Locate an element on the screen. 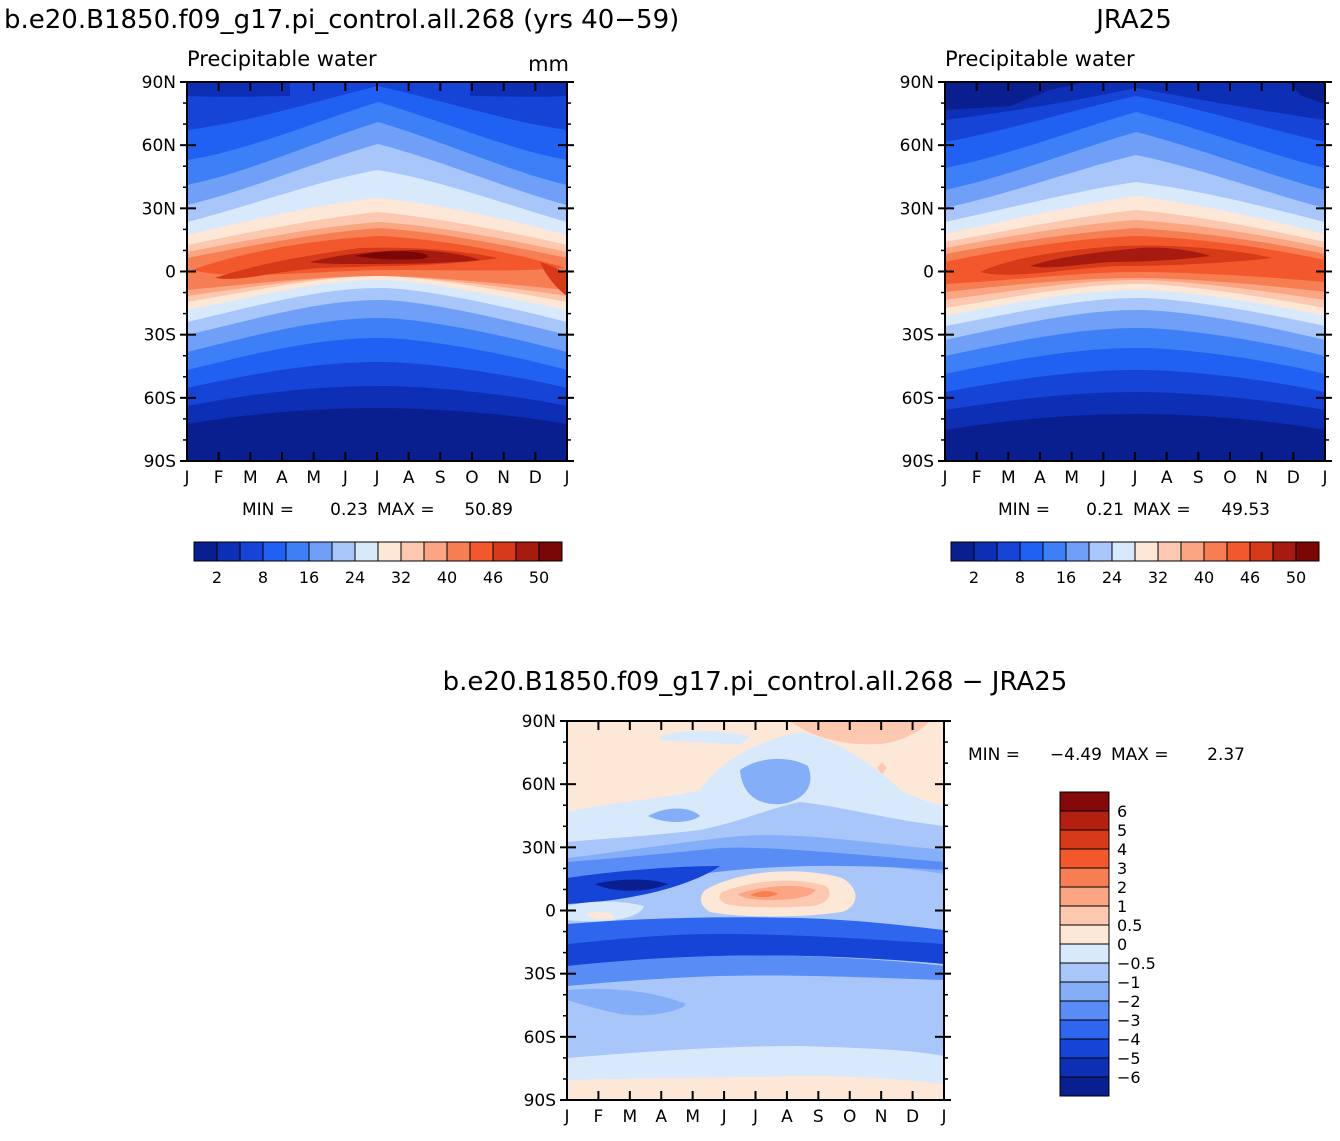  max-value: 50.89 is located at coordinates (488, 510).